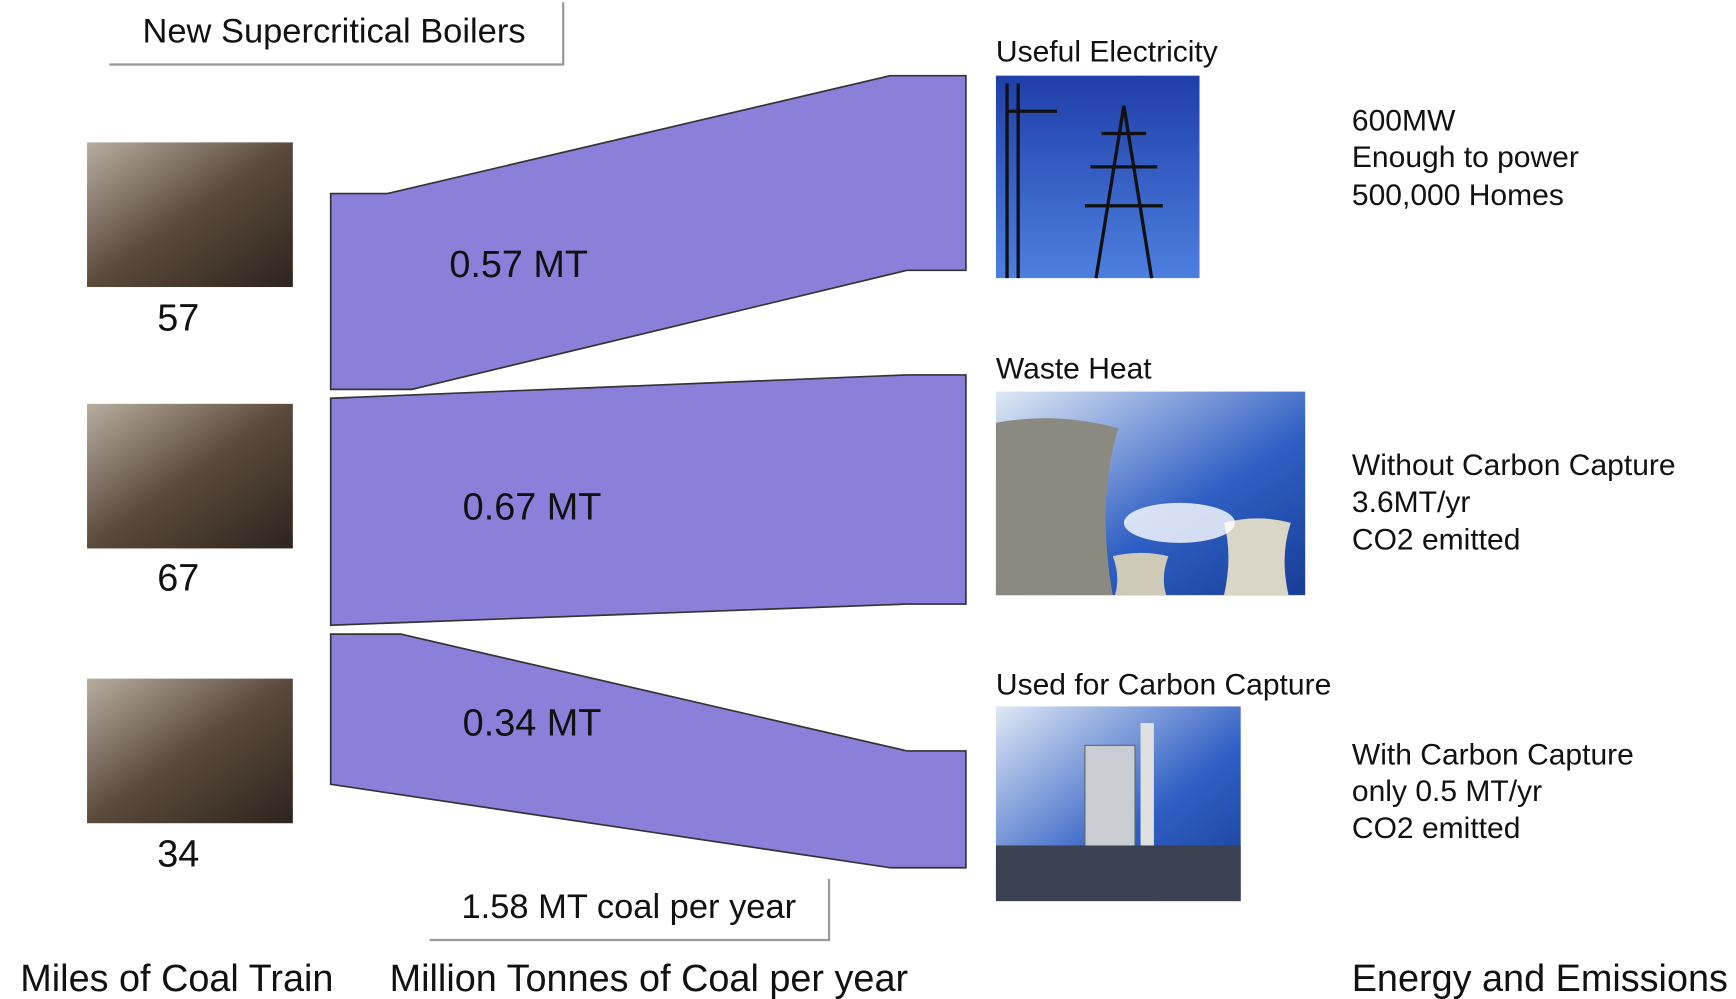  Describe the element at coordinates (1493, 754) in the screenshot. I see `note: With Carbon Capture` at that location.